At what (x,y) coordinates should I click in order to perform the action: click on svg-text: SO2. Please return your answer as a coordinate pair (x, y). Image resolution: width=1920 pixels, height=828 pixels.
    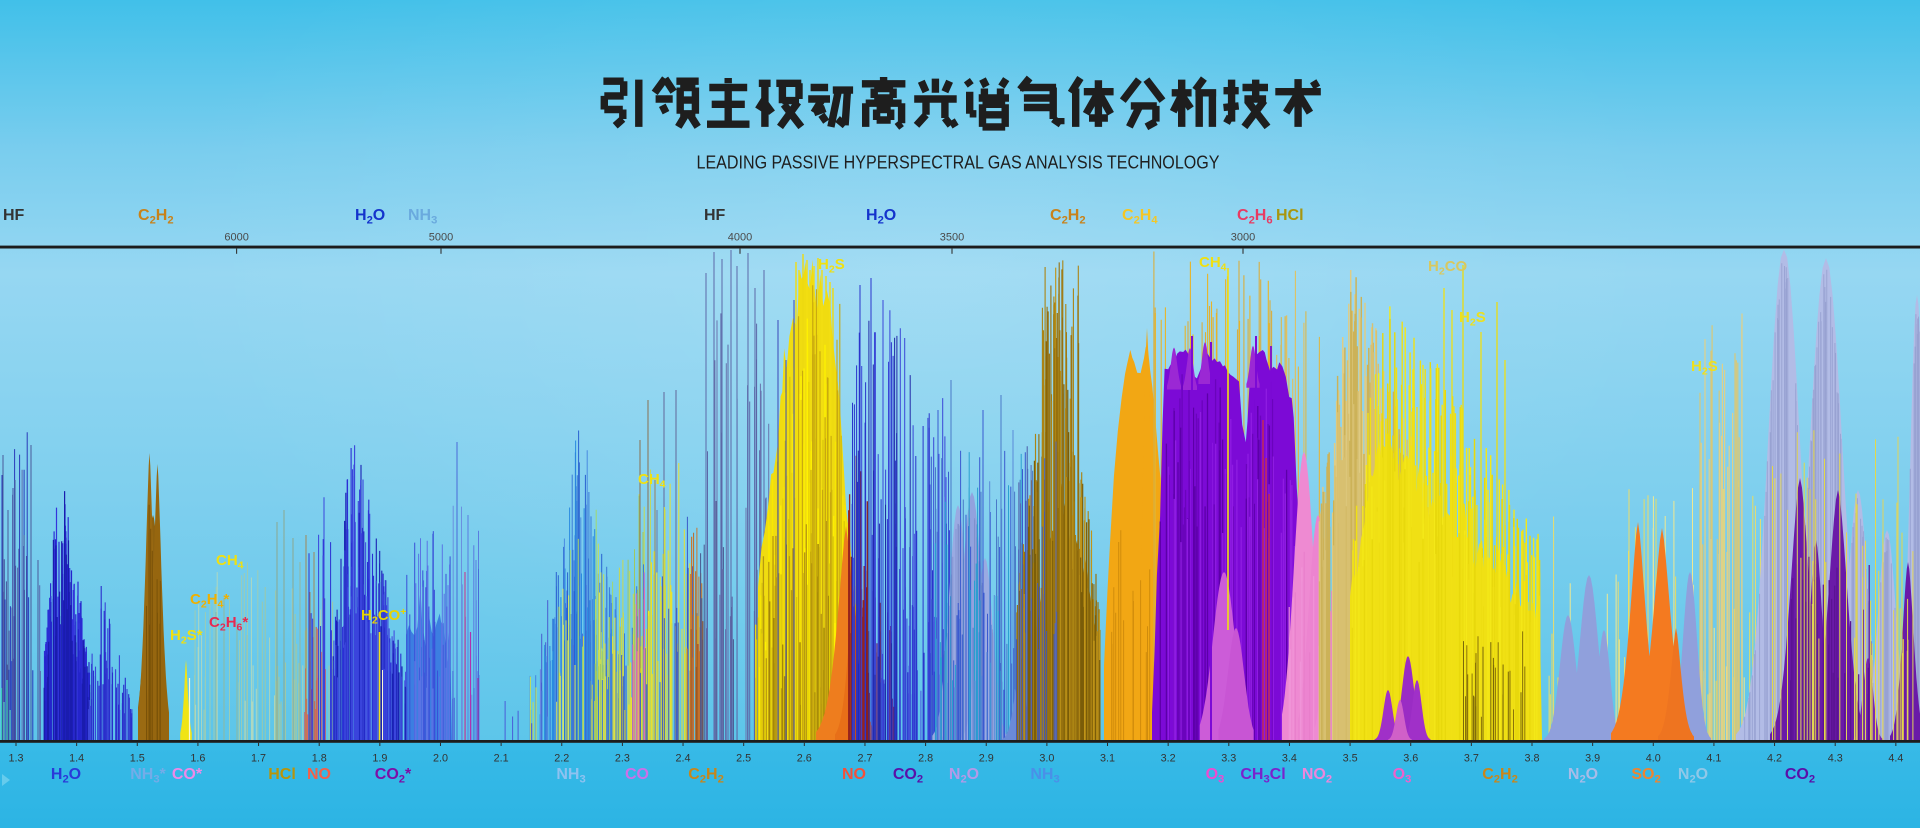
    Looking at the image, I should click on (1645, 776).